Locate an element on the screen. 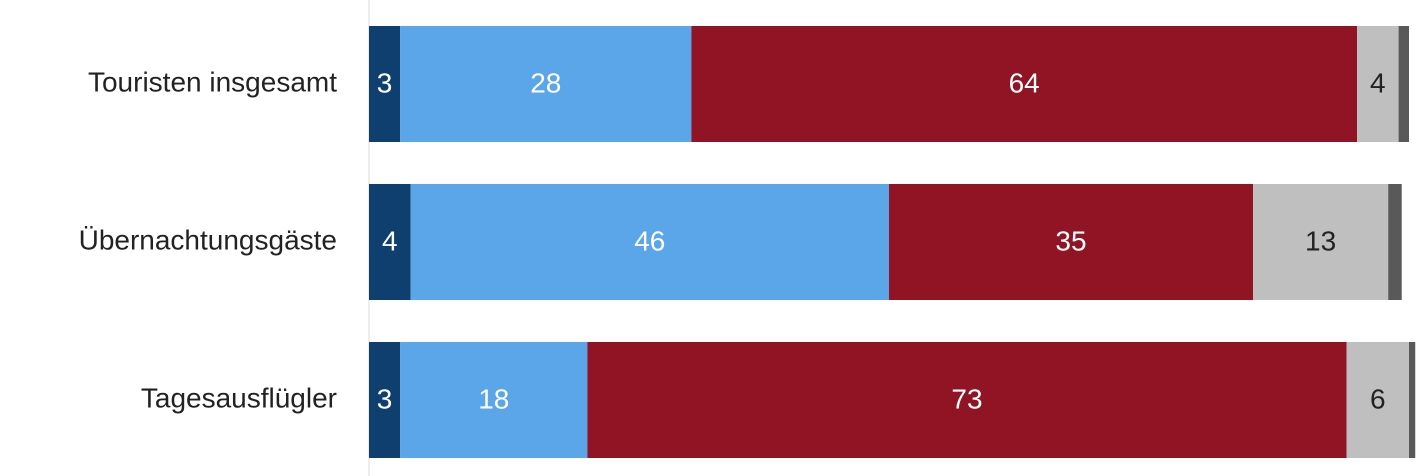 The image size is (1417, 476). data-label: 13 is located at coordinates (1320, 240).